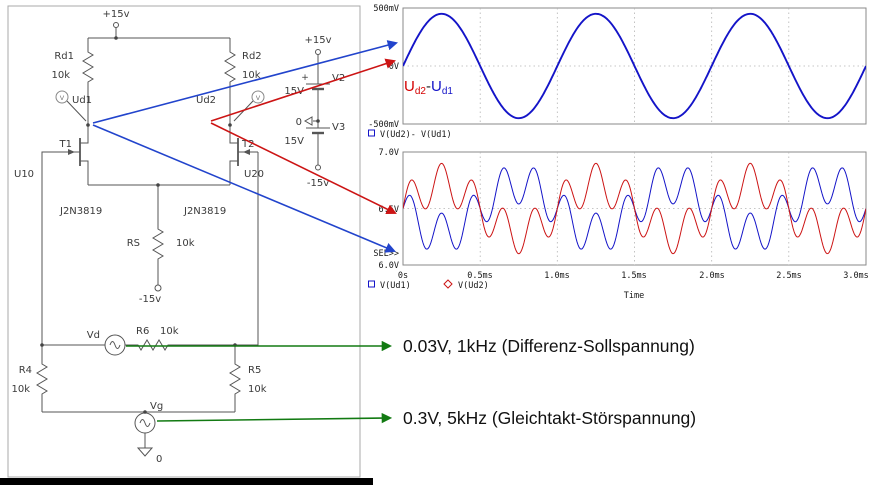  I want to click on legend-vud2: V(Ud2), so click(473, 286).